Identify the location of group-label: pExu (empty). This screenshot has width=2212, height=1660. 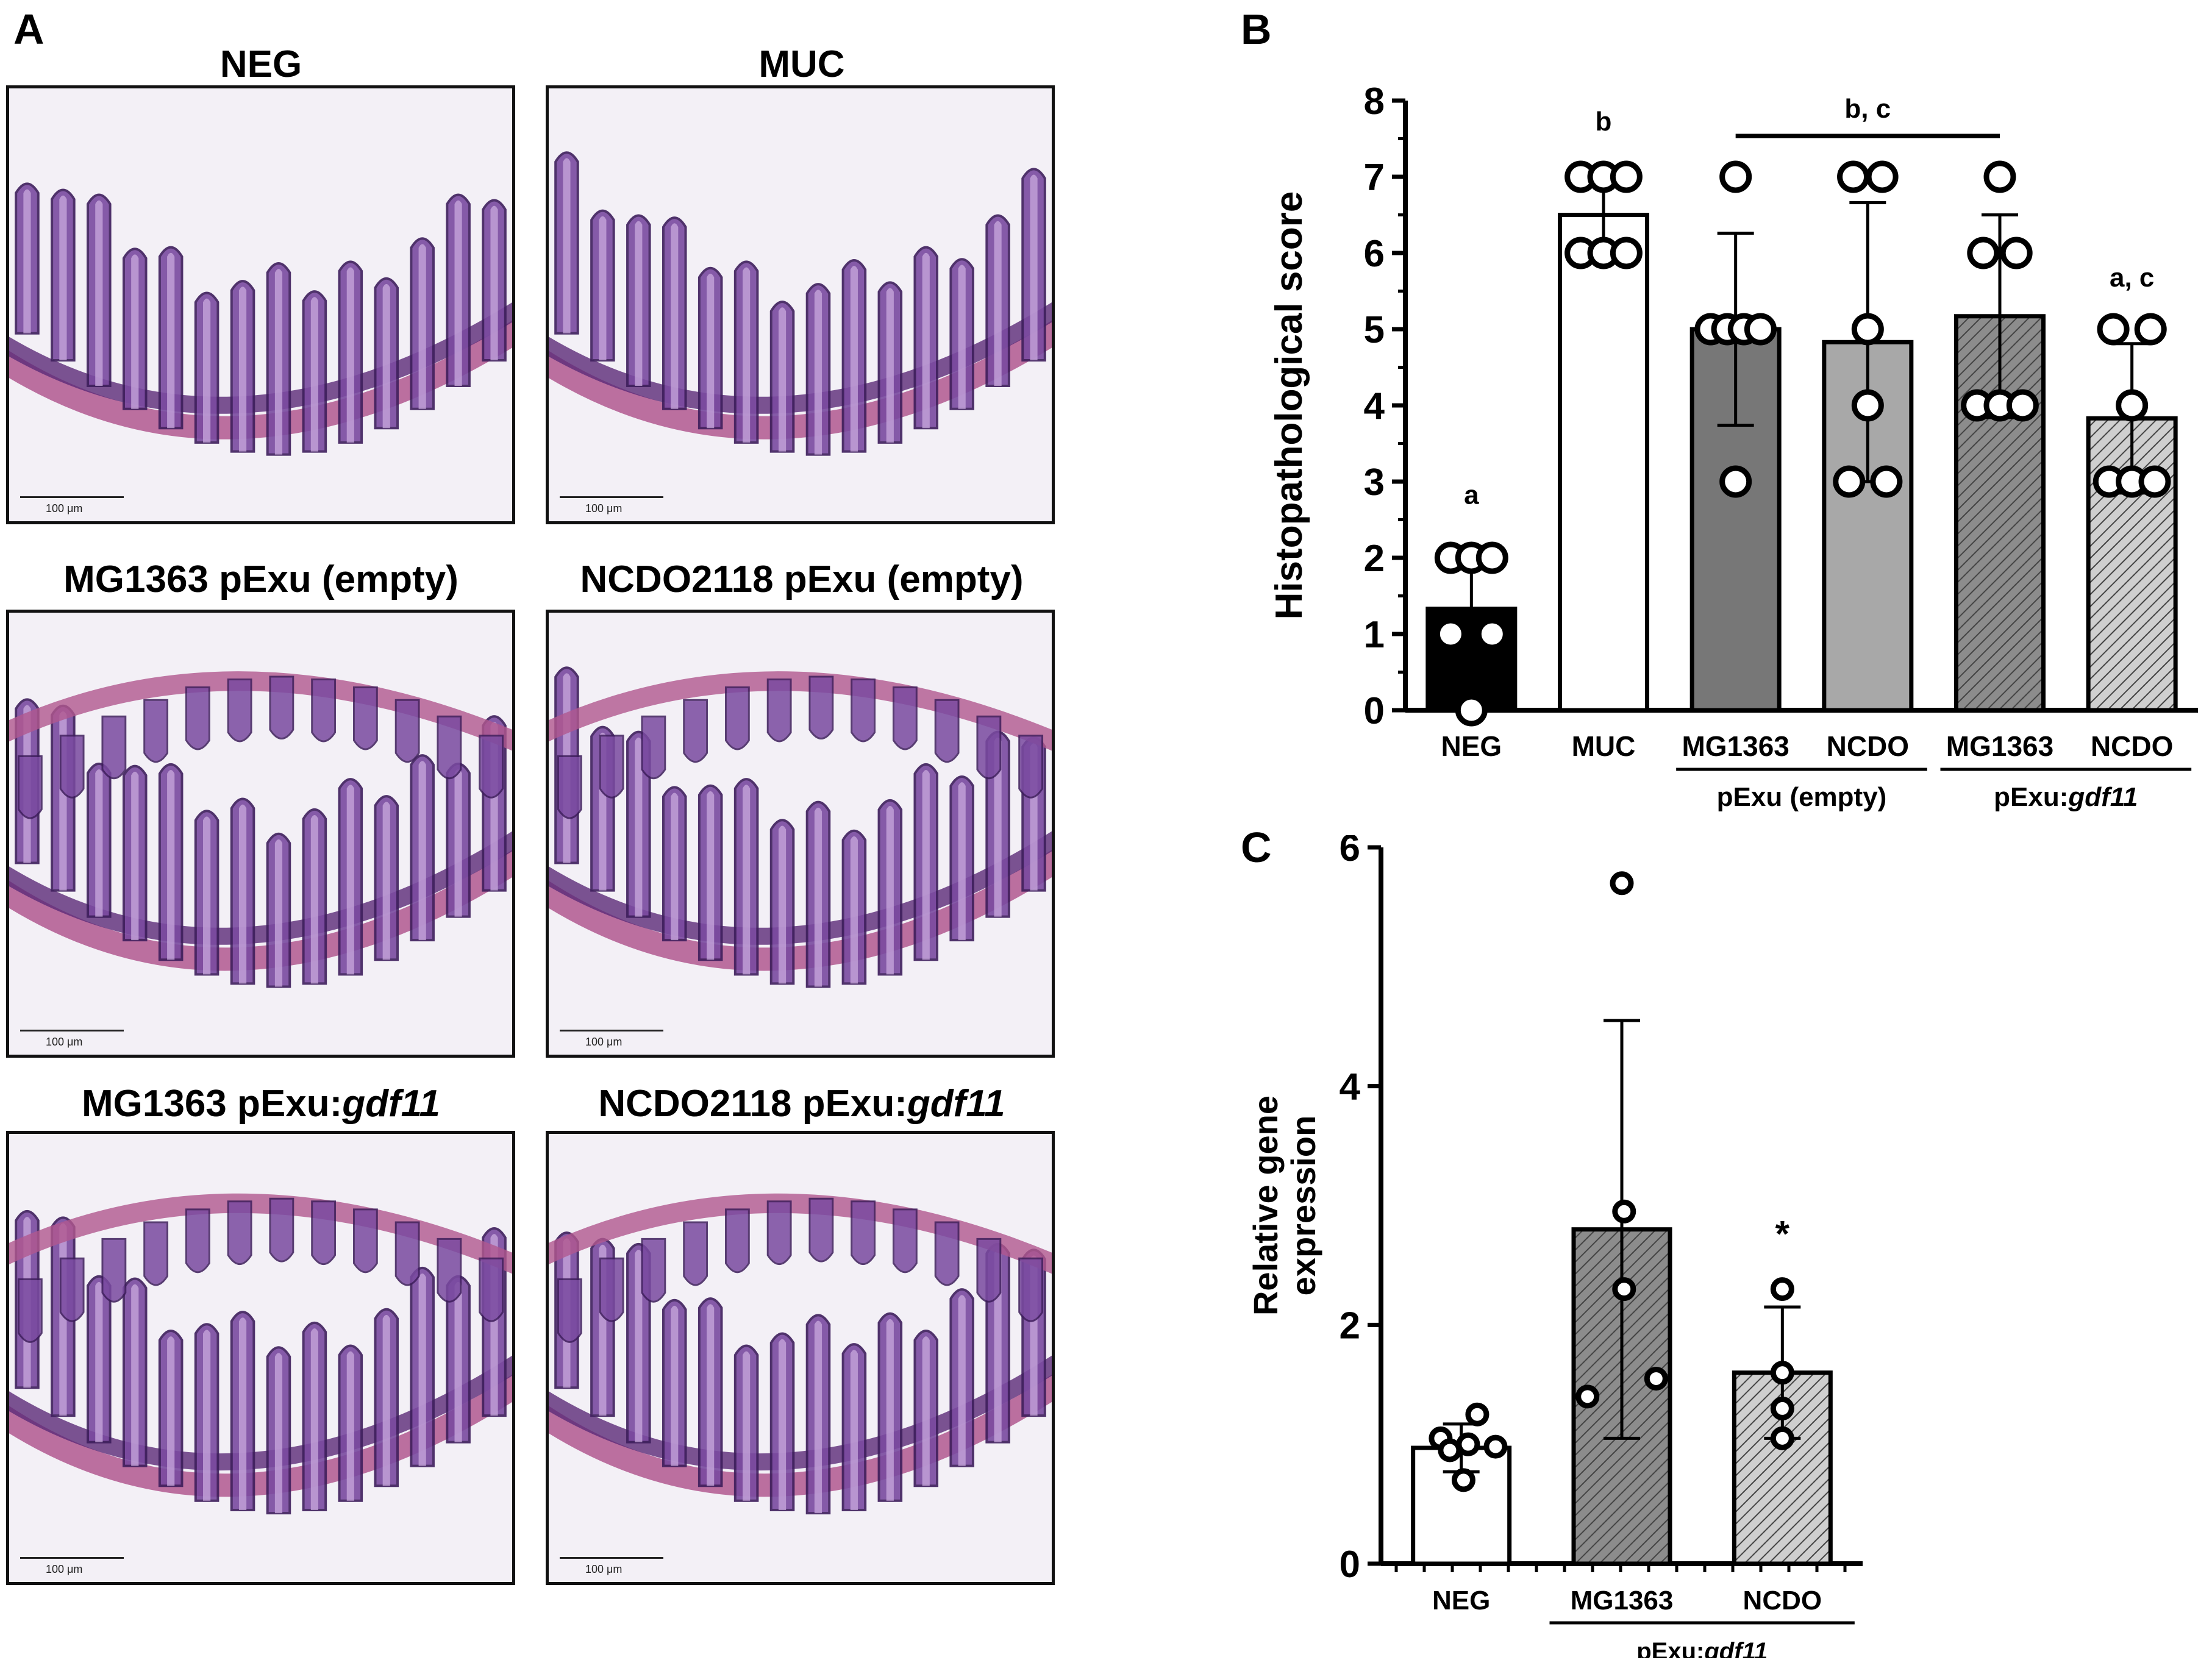
(1802, 797).